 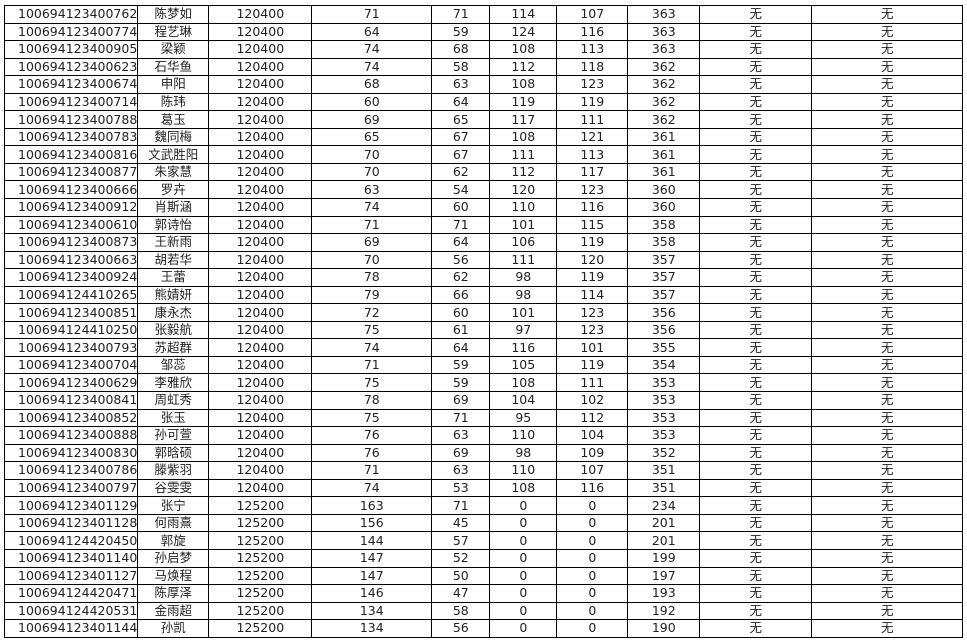 I want to click on score-3-cell: 97, so click(x=523, y=330).